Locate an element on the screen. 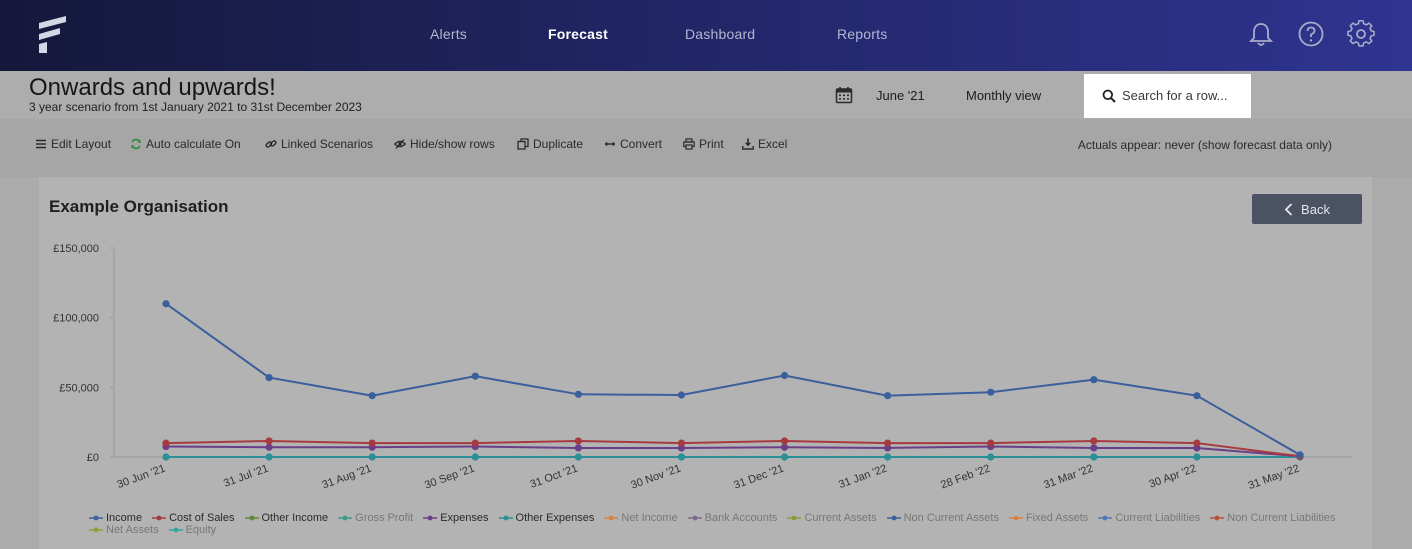  app-logo is located at coordinates (53, 35).